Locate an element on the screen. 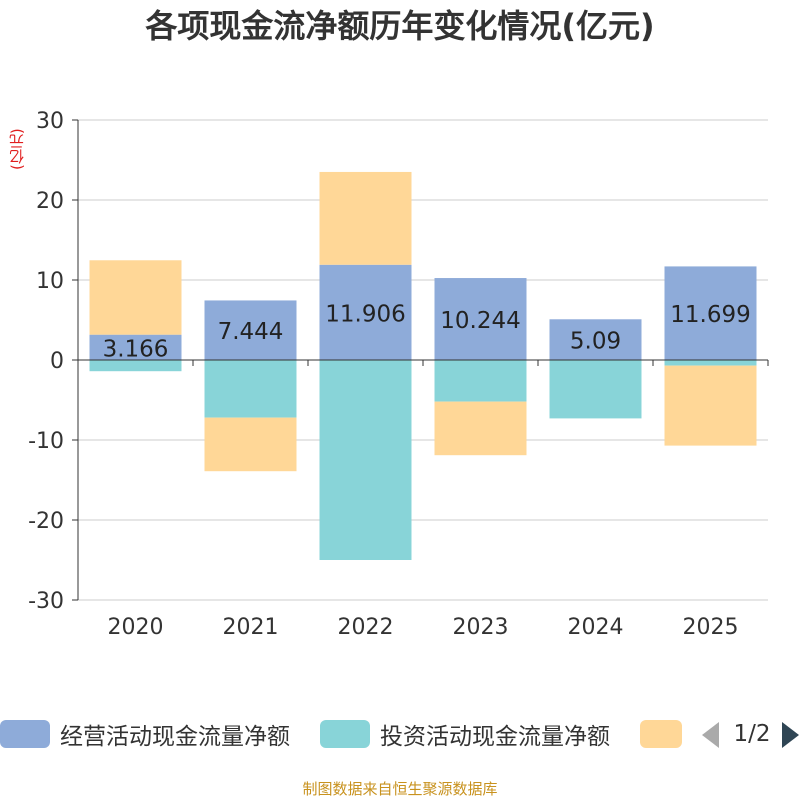  legend-item-financing is located at coordinates (661, 734).